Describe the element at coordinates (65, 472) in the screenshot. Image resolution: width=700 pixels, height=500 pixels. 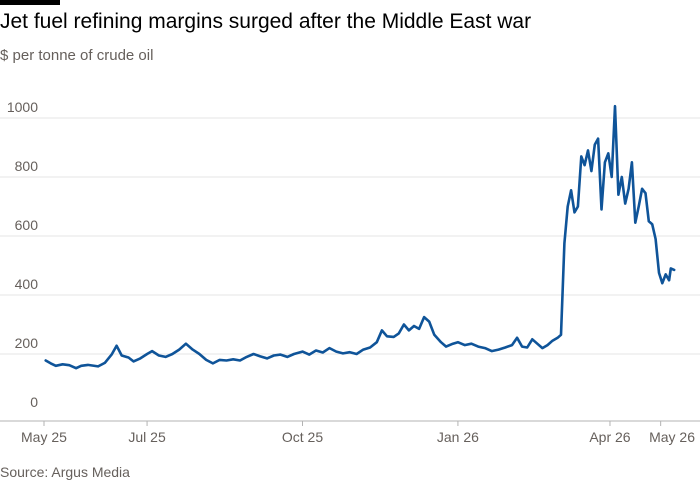
I see `source-note: Source: Argus Media` at that location.